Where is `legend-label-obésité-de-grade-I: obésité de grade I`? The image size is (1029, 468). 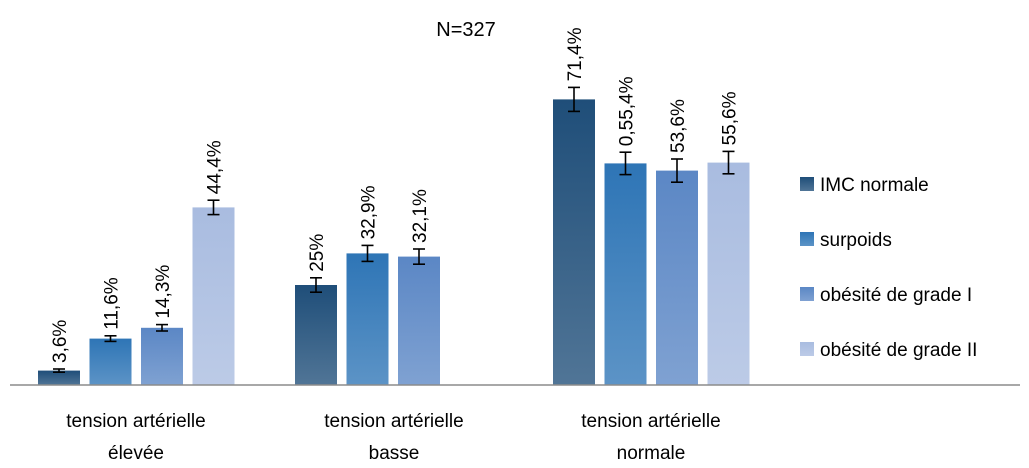 legend-label-obésité-de-grade-I: obésité de grade I is located at coordinates (896, 295).